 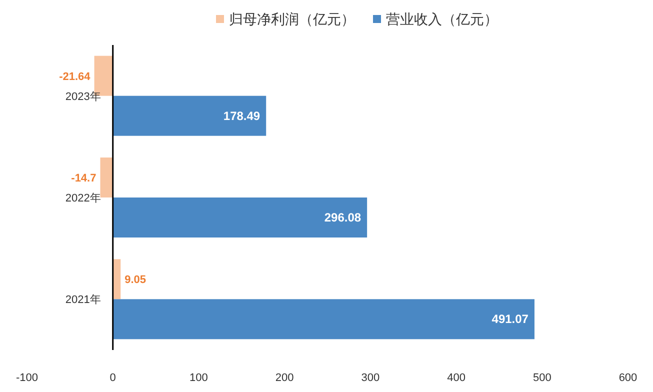 What do you see at coordinates (199, 378) in the screenshot?
I see `x-tick-label: 100` at bounding box center [199, 378].